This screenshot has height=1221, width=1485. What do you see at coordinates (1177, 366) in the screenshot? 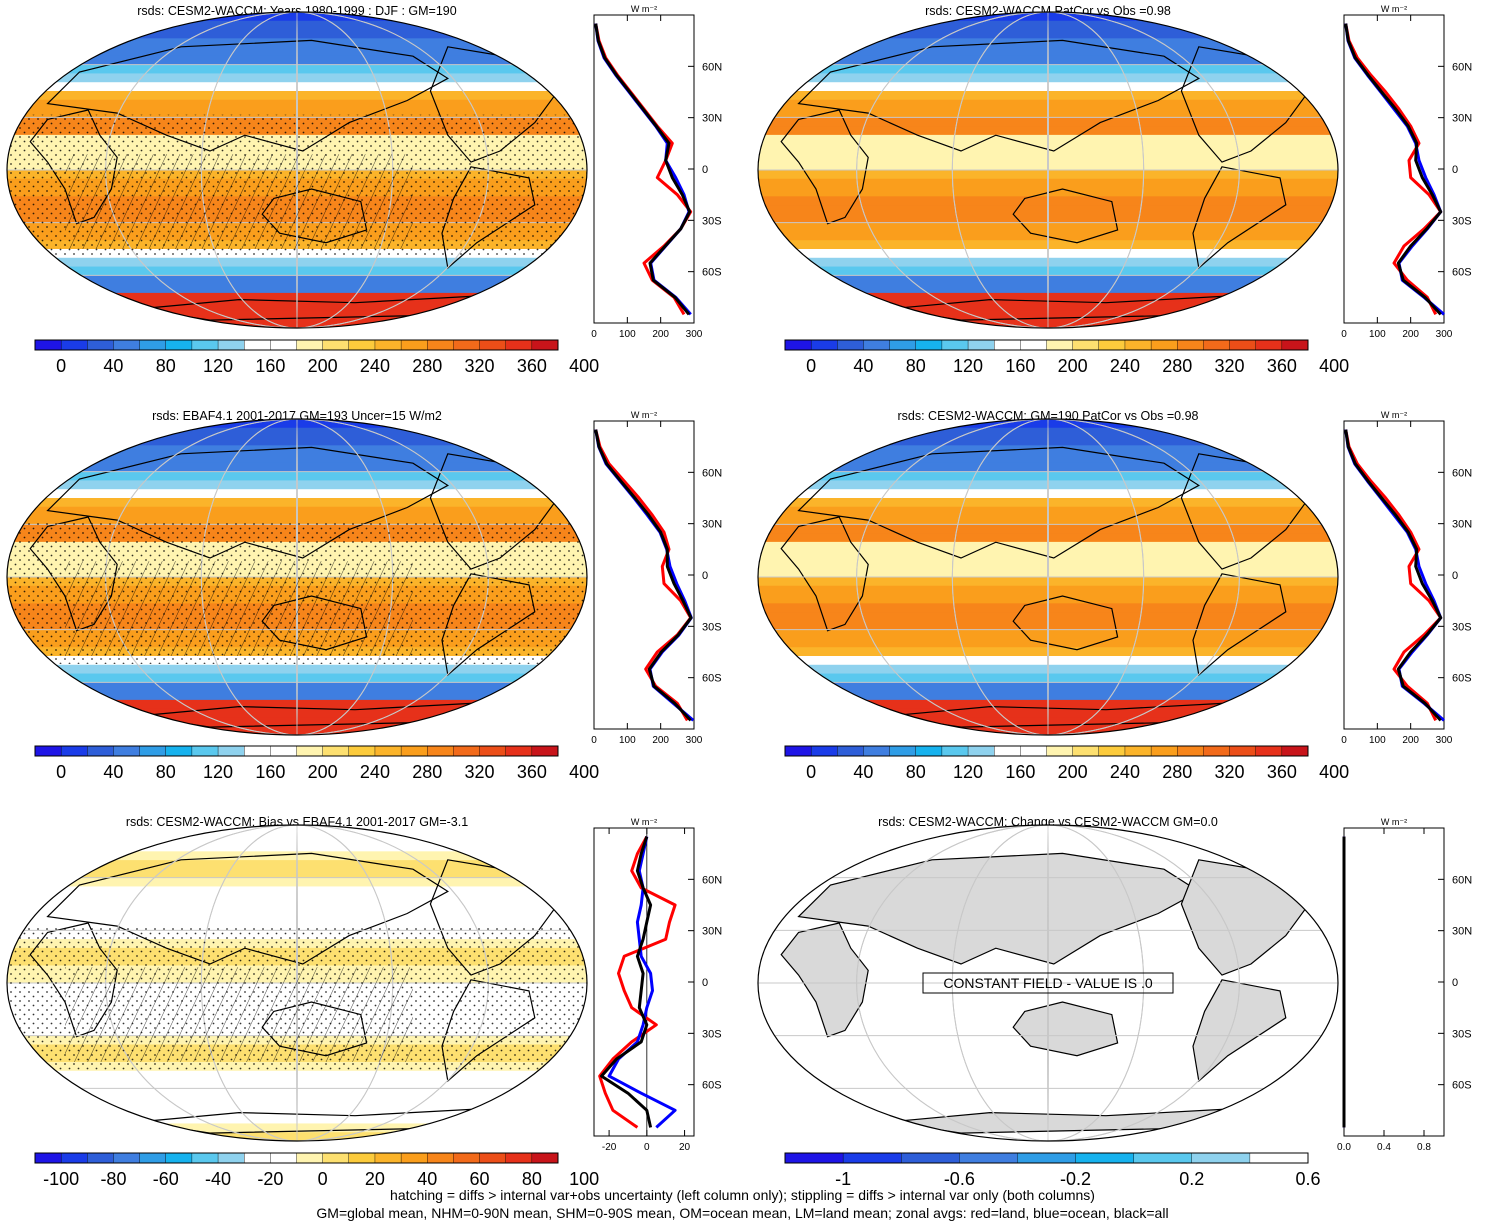
I see `colorbar-tick-label: 280` at bounding box center [1177, 366].